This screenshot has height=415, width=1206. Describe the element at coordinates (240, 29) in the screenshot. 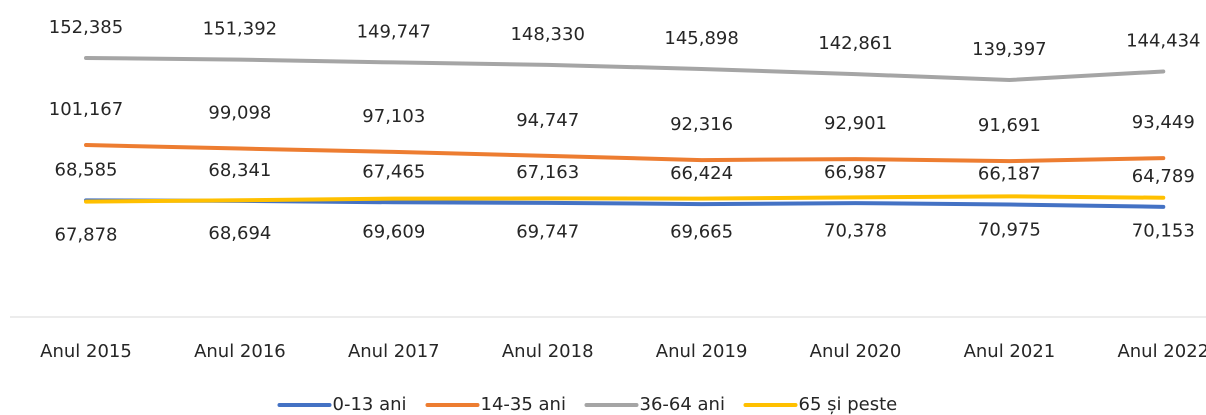

I see `data-label: 151,392` at that location.